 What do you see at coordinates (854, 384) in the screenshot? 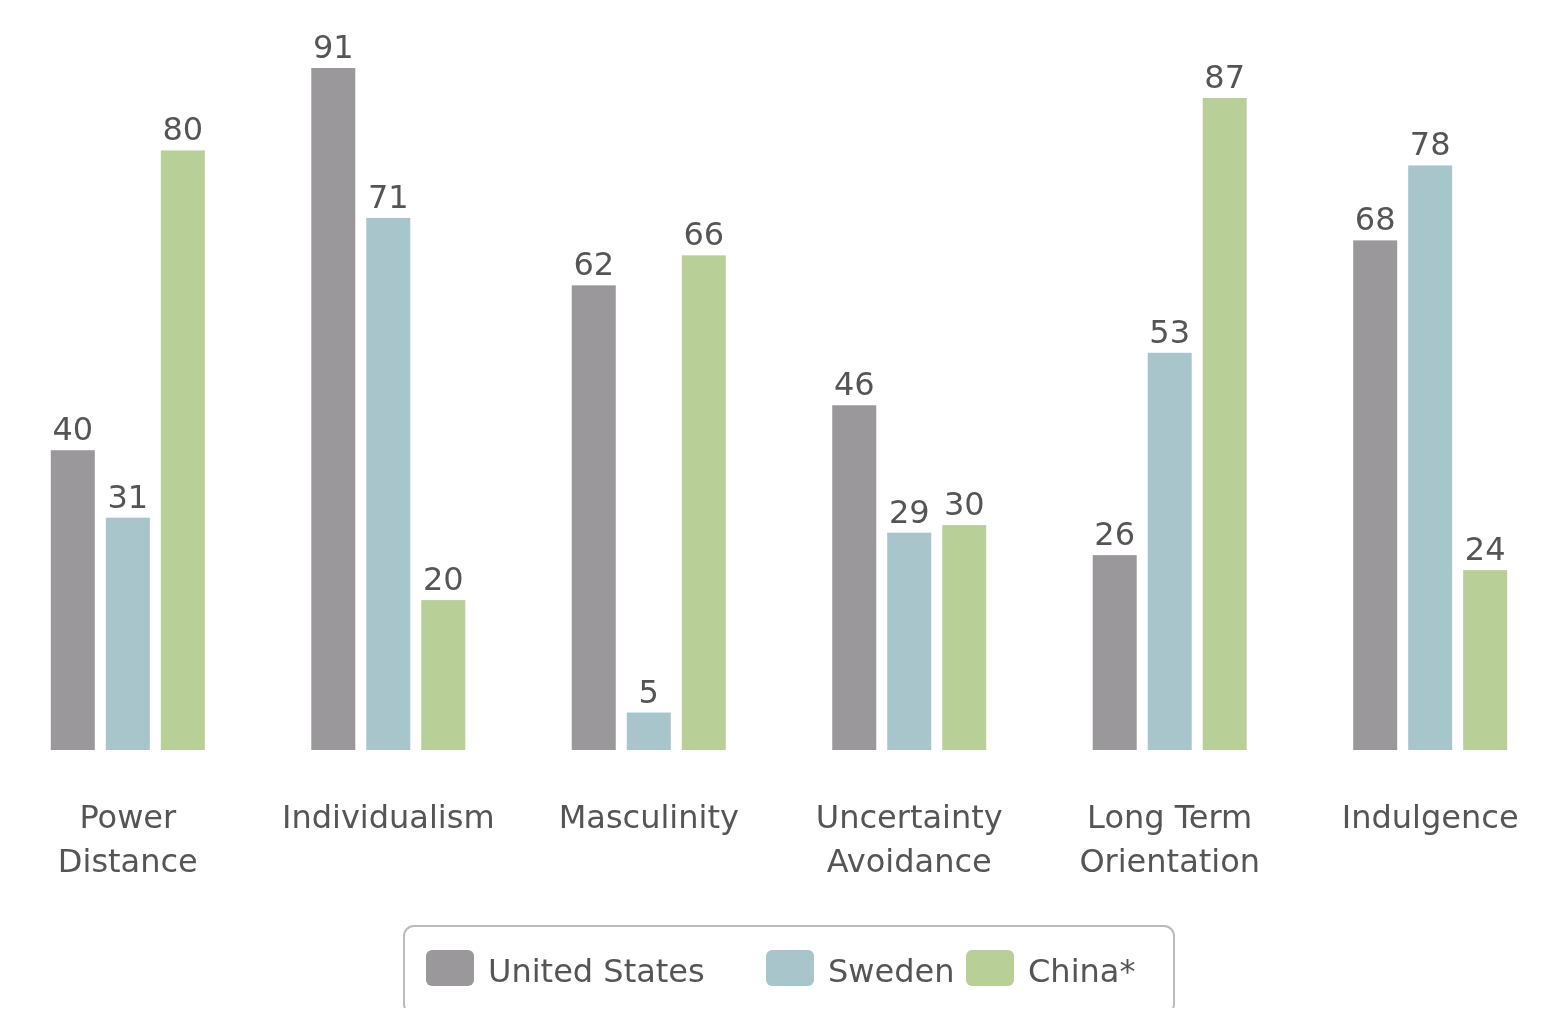
I see `data-label: 46` at bounding box center [854, 384].